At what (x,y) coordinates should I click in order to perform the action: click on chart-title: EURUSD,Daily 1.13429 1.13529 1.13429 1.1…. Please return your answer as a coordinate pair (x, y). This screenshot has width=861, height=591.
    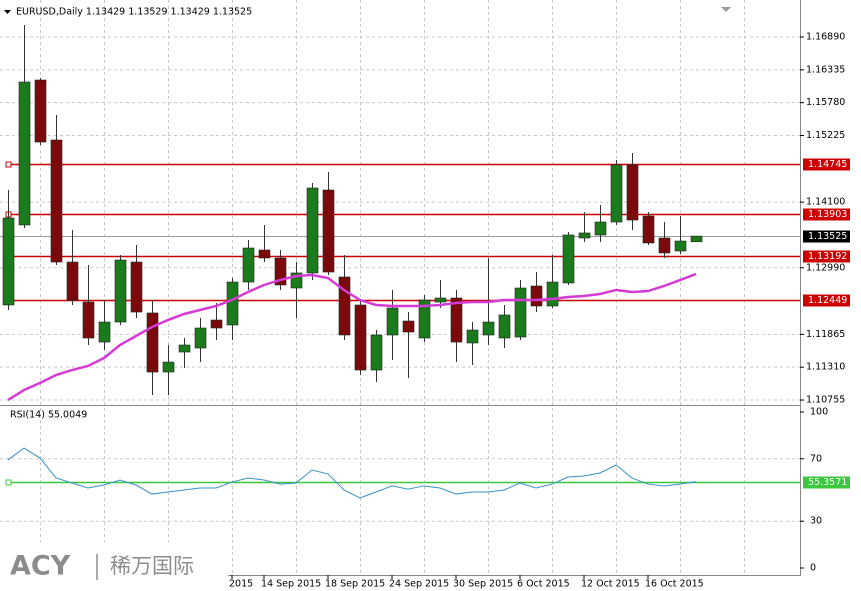
    Looking at the image, I should click on (134, 12).